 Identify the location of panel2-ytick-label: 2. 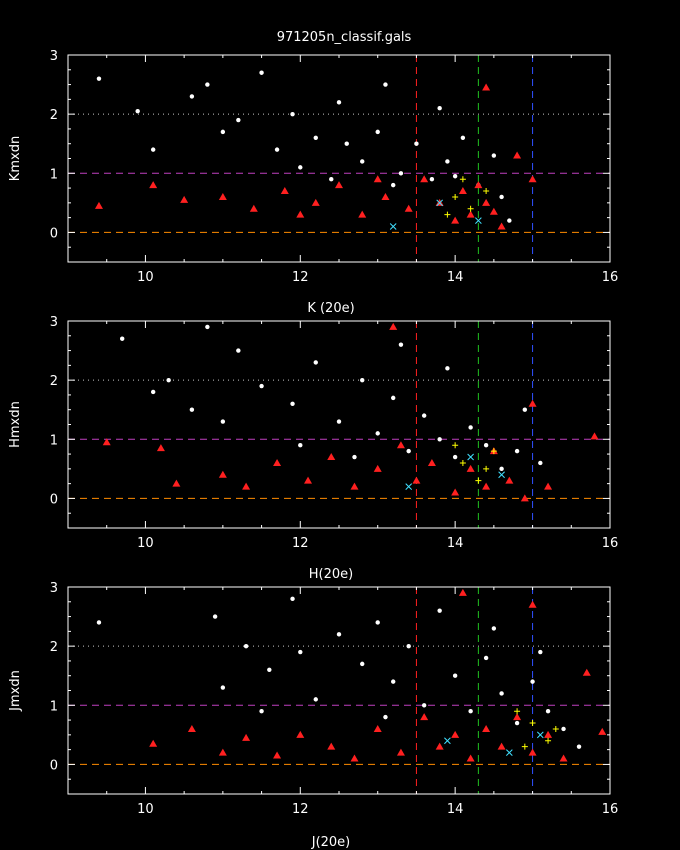
(54, 381).